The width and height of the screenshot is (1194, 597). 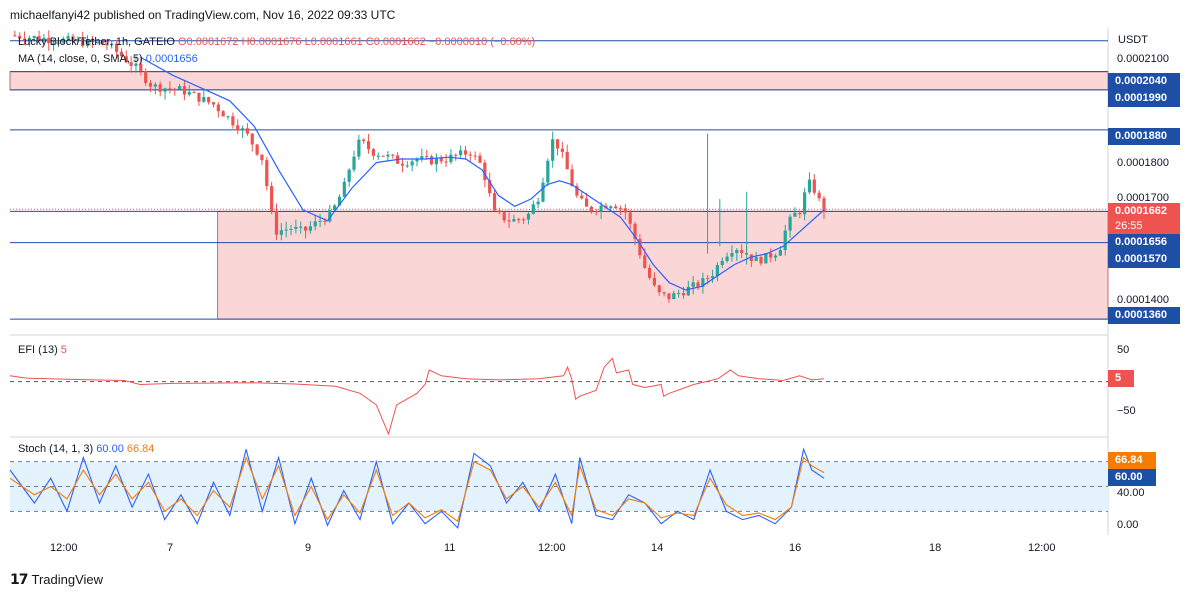 What do you see at coordinates (1143, 163) in the screenshot?
I see `price-tick: 0.0001800` at bounding box center [1143, 163].